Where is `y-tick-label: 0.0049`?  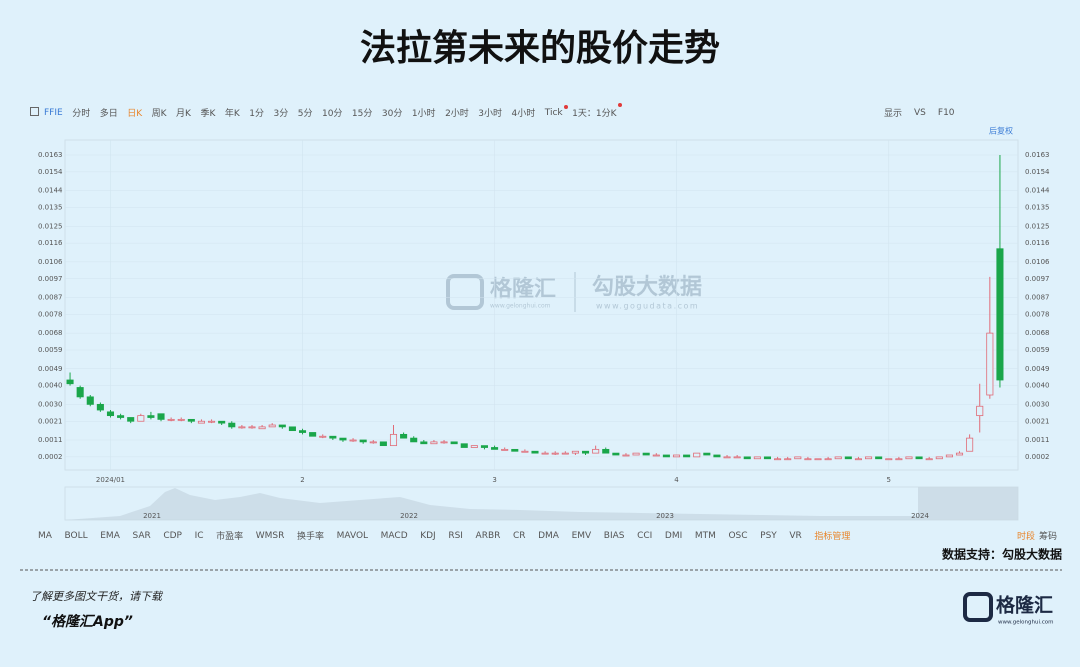 y-tick-label: 0.0049 is located at coordinates (50, 369).